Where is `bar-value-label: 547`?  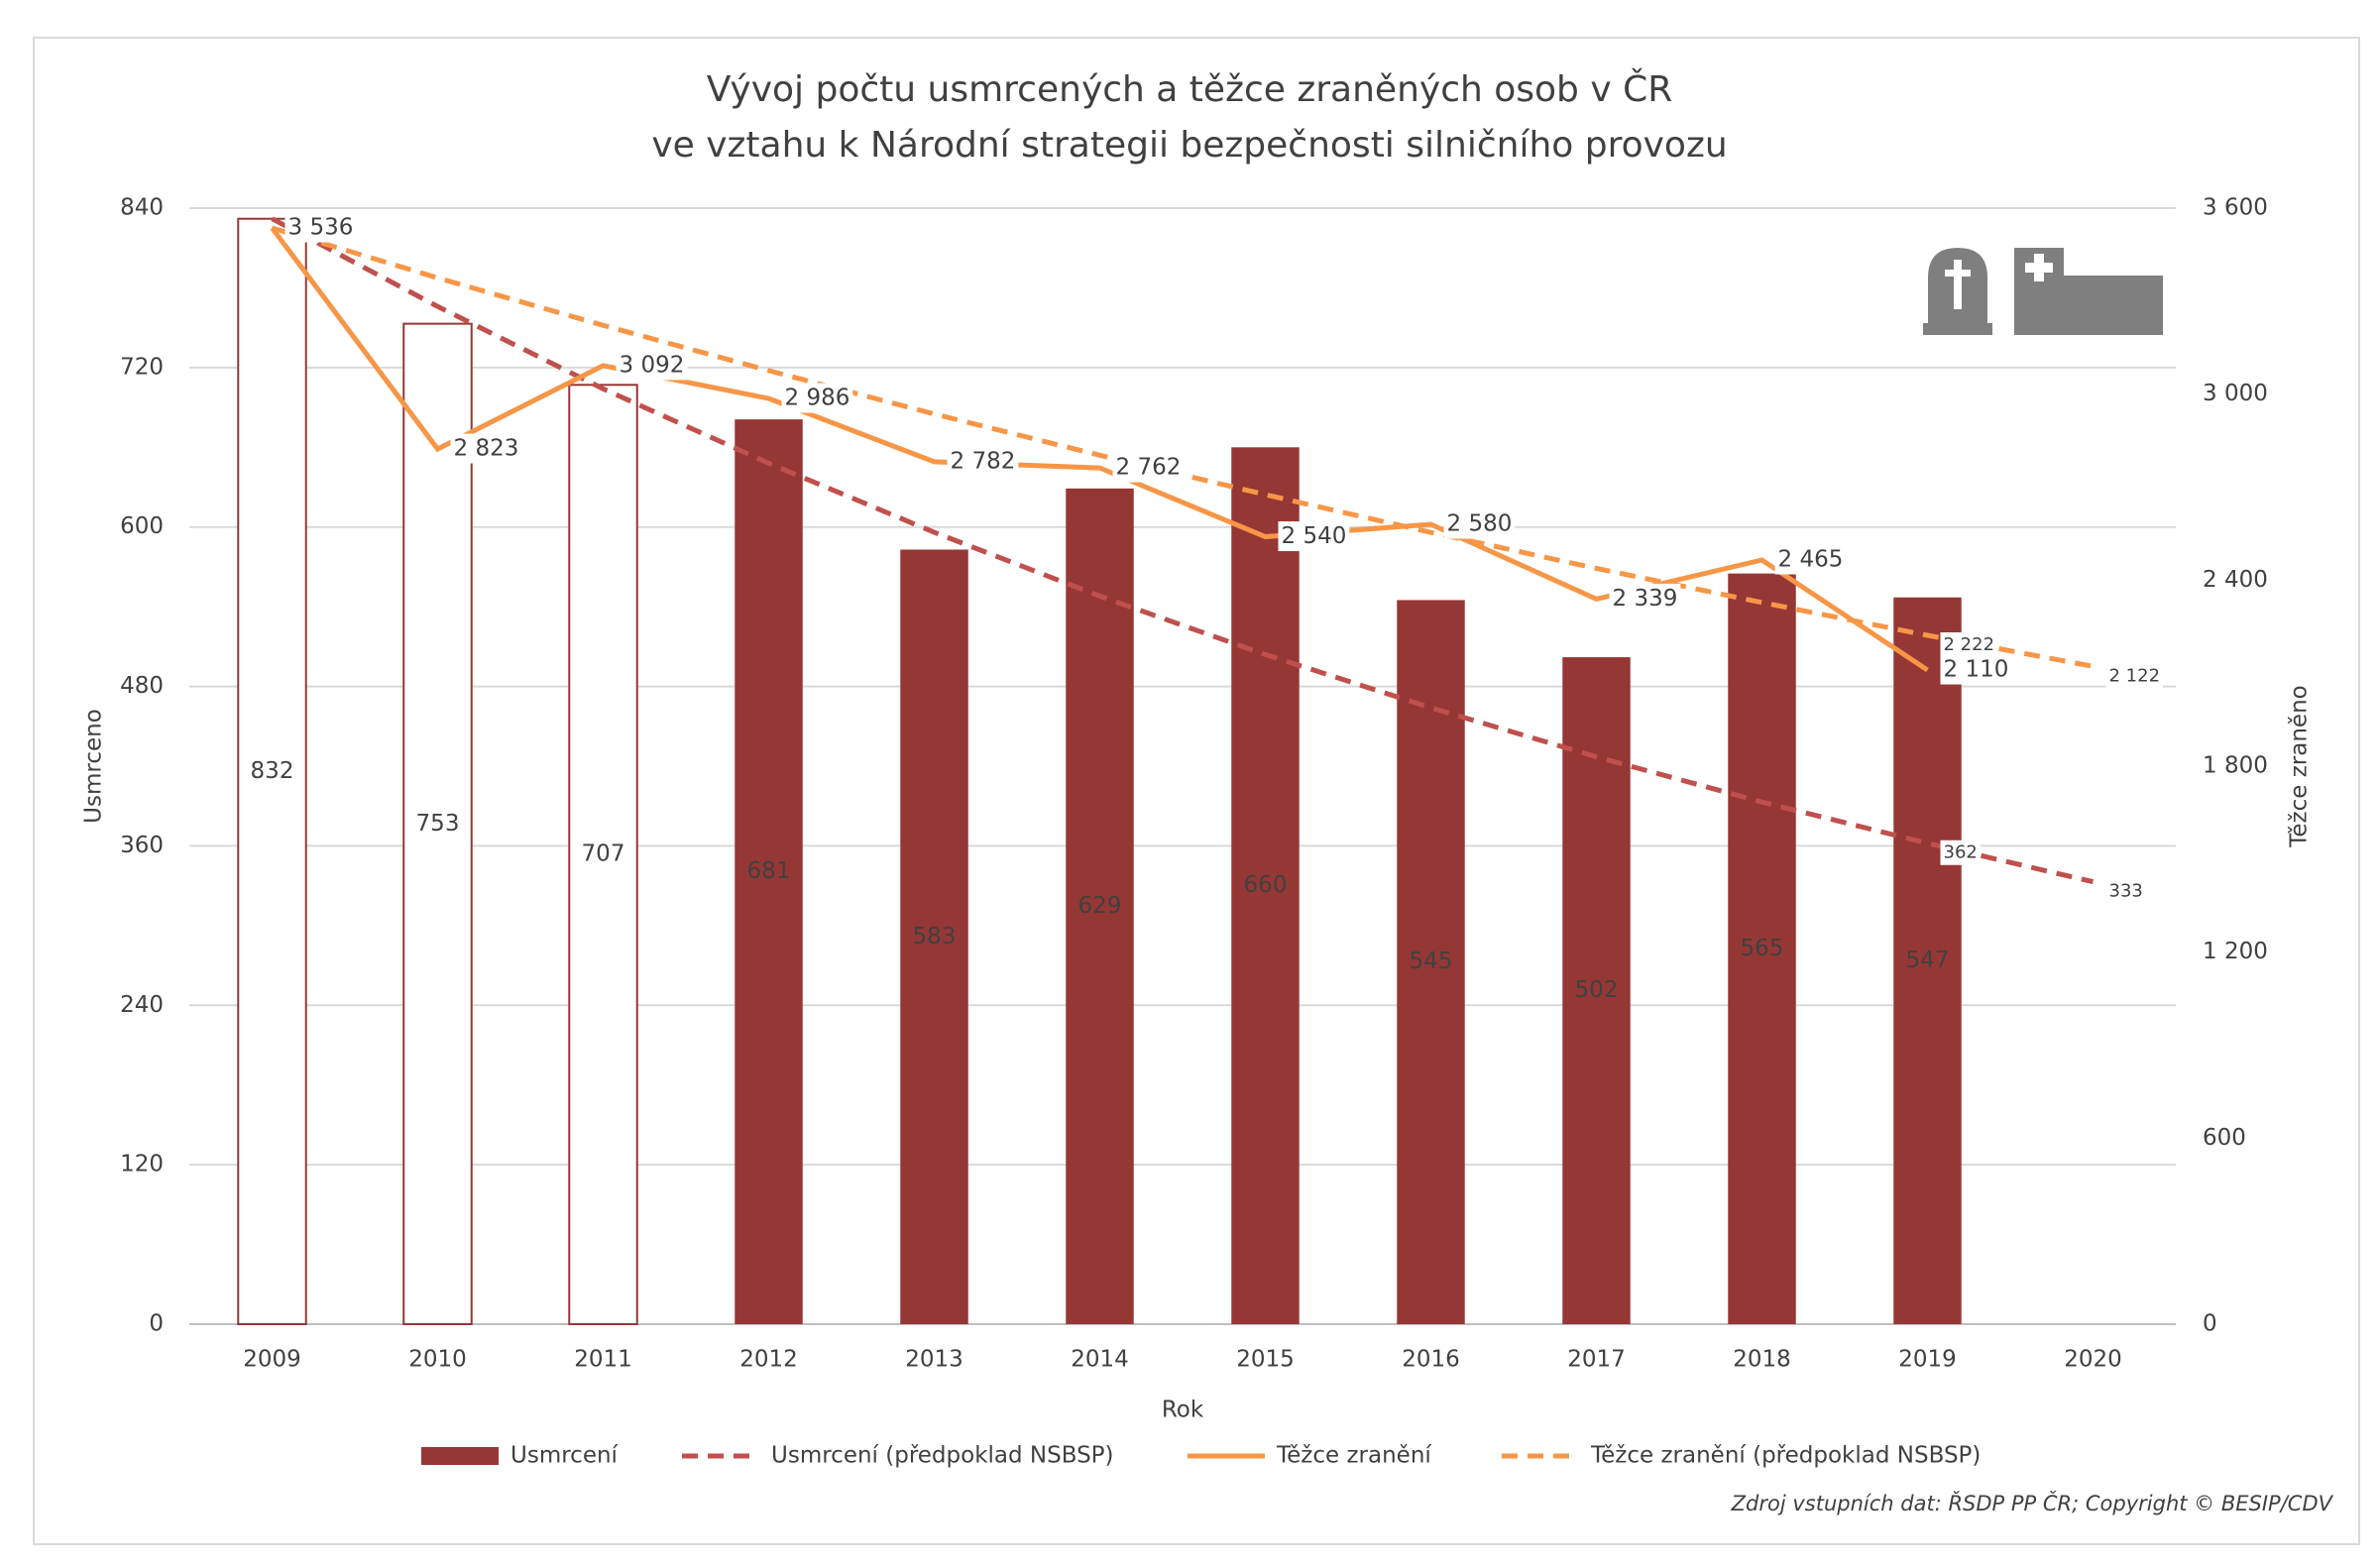
bar-value-label: 547 is located at coordinates (1928, 960).